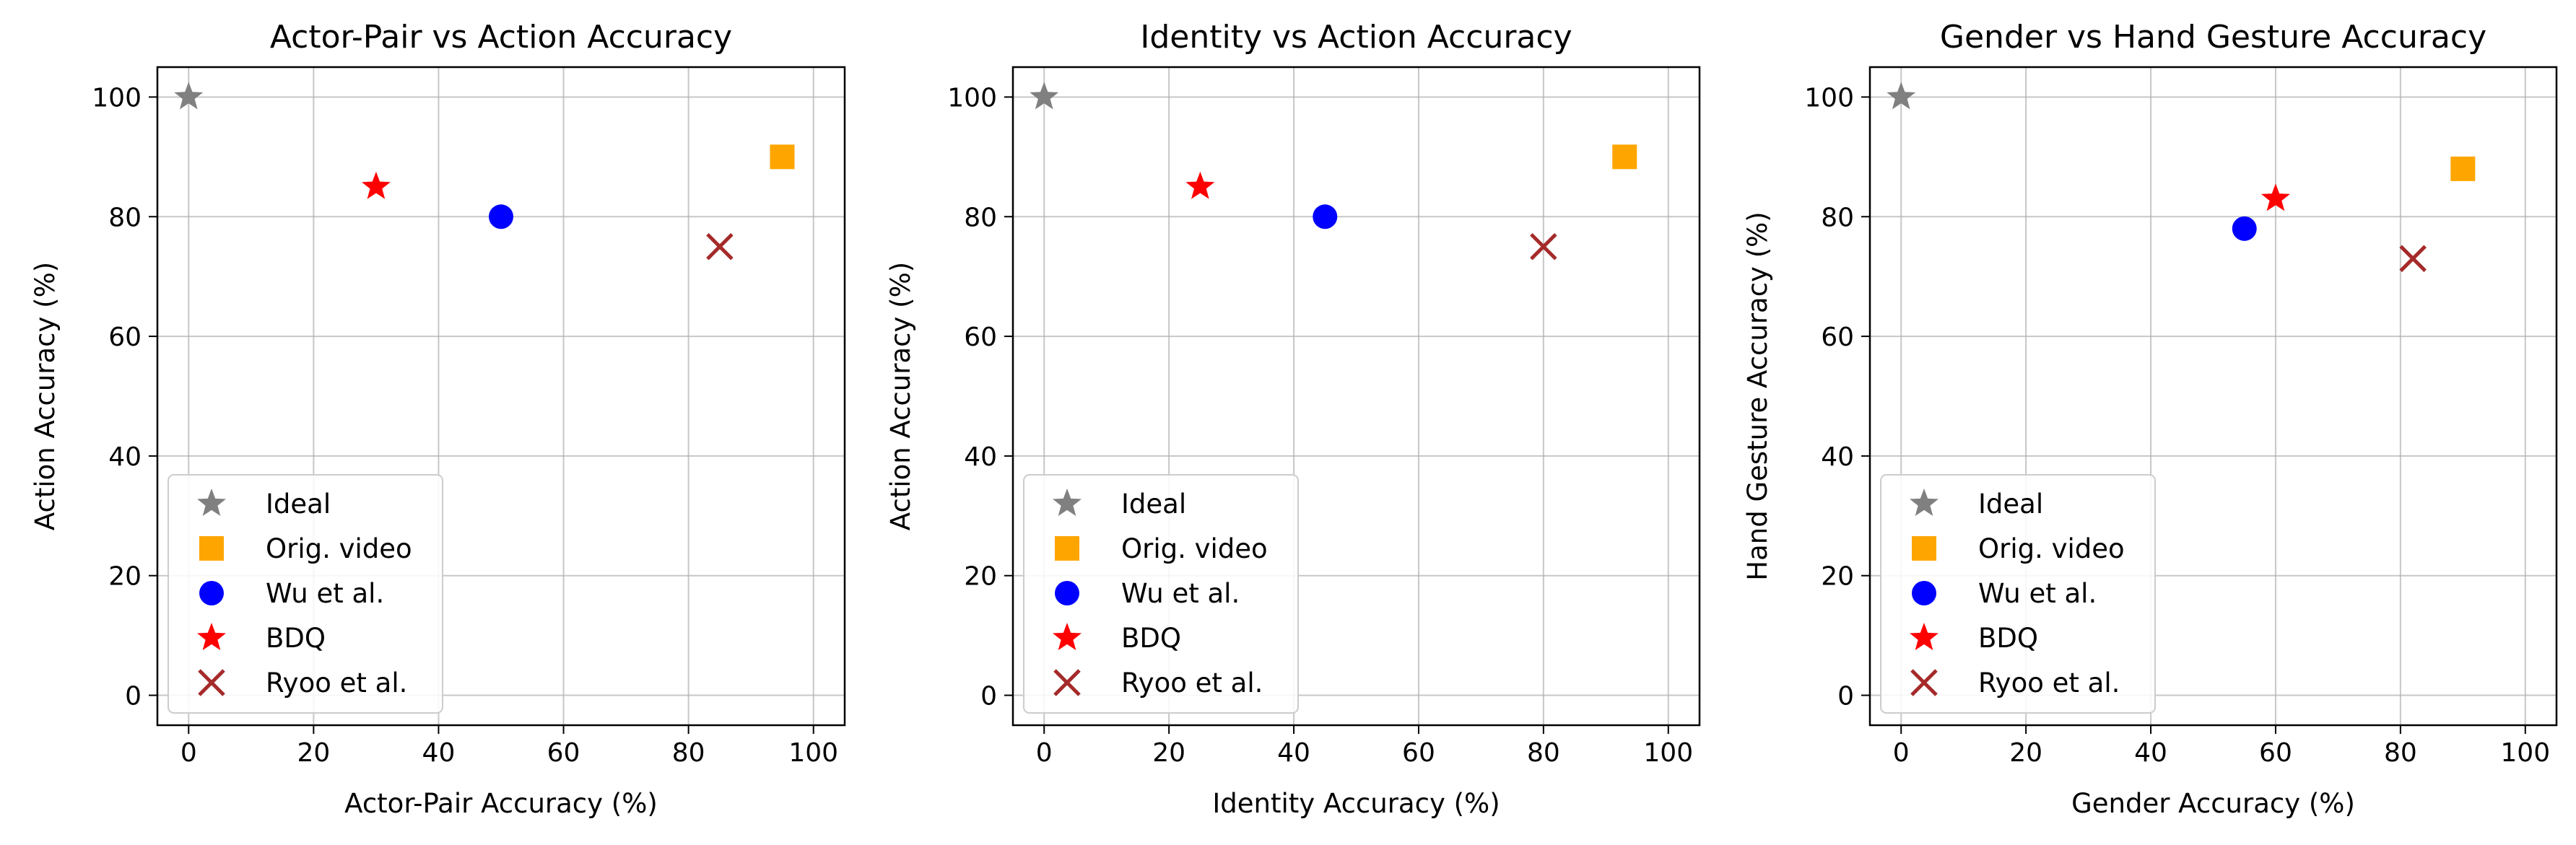 The image size is (2576, 845). What do you see at coordinates (1356, 803) in the screenshot?
I see `x-axis-label: Identity Accuracy (%)` at bounding box center [1356, 803].